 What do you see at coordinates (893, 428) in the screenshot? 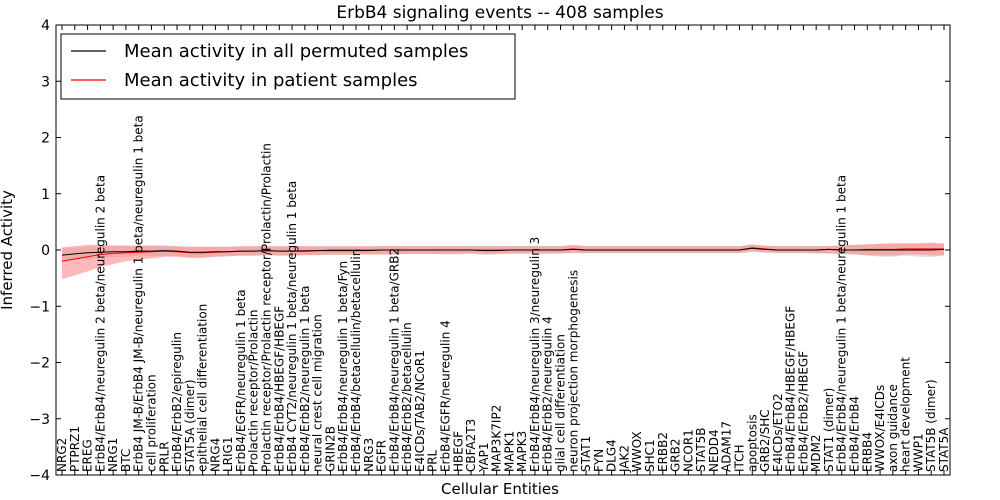
I see `x-tick-label: axon guidance` at bounding box center [893, 428].